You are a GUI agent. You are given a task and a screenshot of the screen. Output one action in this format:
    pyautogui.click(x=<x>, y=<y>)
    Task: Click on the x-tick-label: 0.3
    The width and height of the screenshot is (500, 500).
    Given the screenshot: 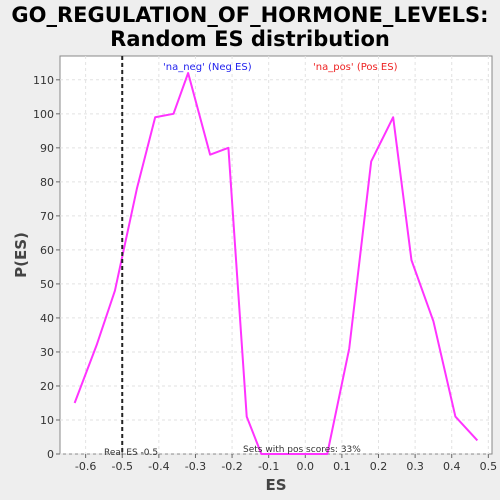 What is the action you would take?
    pyautogui.click(x=415, y=466)
    